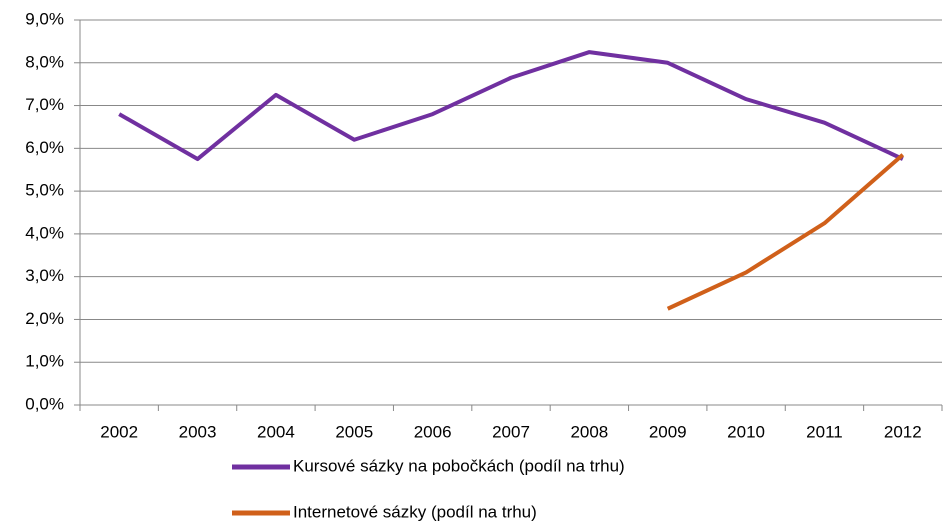 The image size is (943, 525). I want to click on x-tick-label: 2003, so click(198, 431).